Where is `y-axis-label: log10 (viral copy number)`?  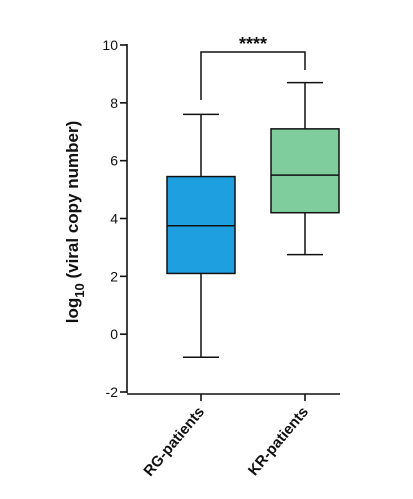 y-axis-label: log10 (viral copy number) is located at coordinates (75, 222).